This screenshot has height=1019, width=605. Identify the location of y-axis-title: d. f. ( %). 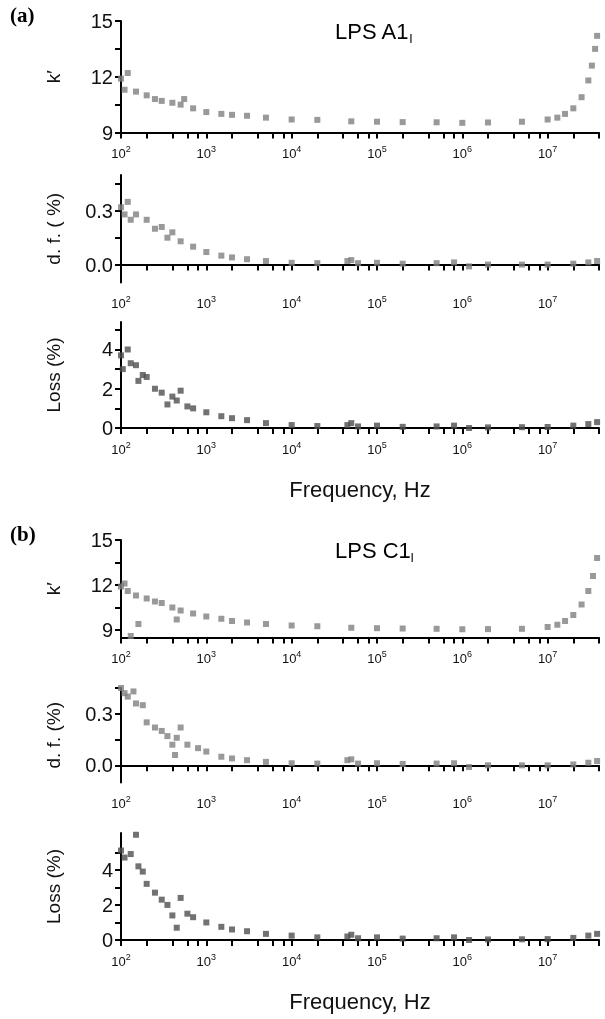
(53, 228).